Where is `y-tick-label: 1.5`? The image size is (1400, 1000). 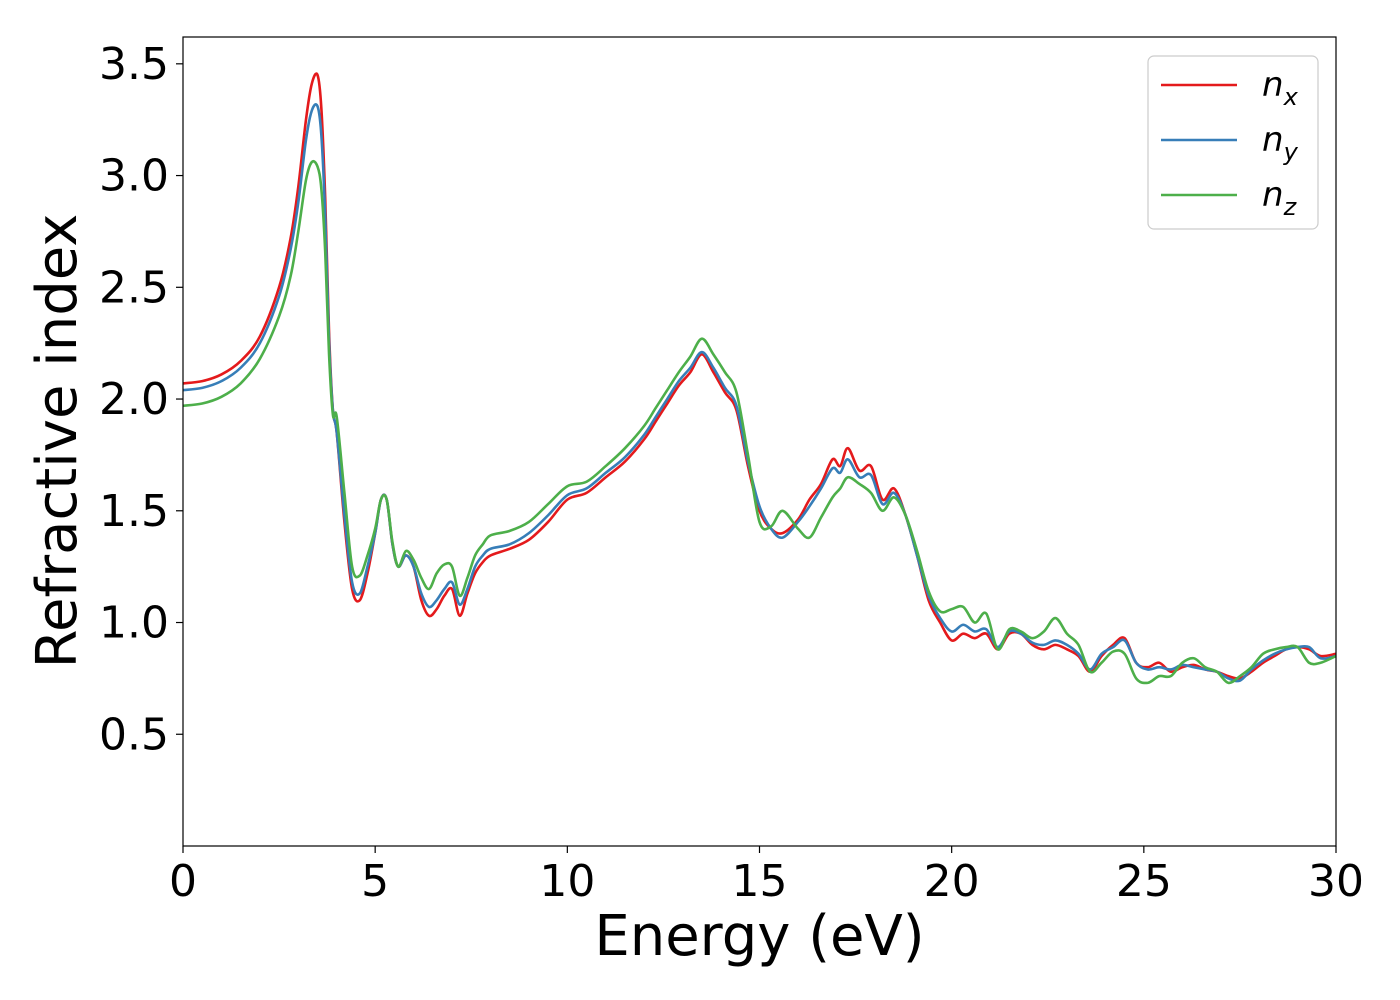
y-tick-label: 1.5 is located at coordinates (134, 511).